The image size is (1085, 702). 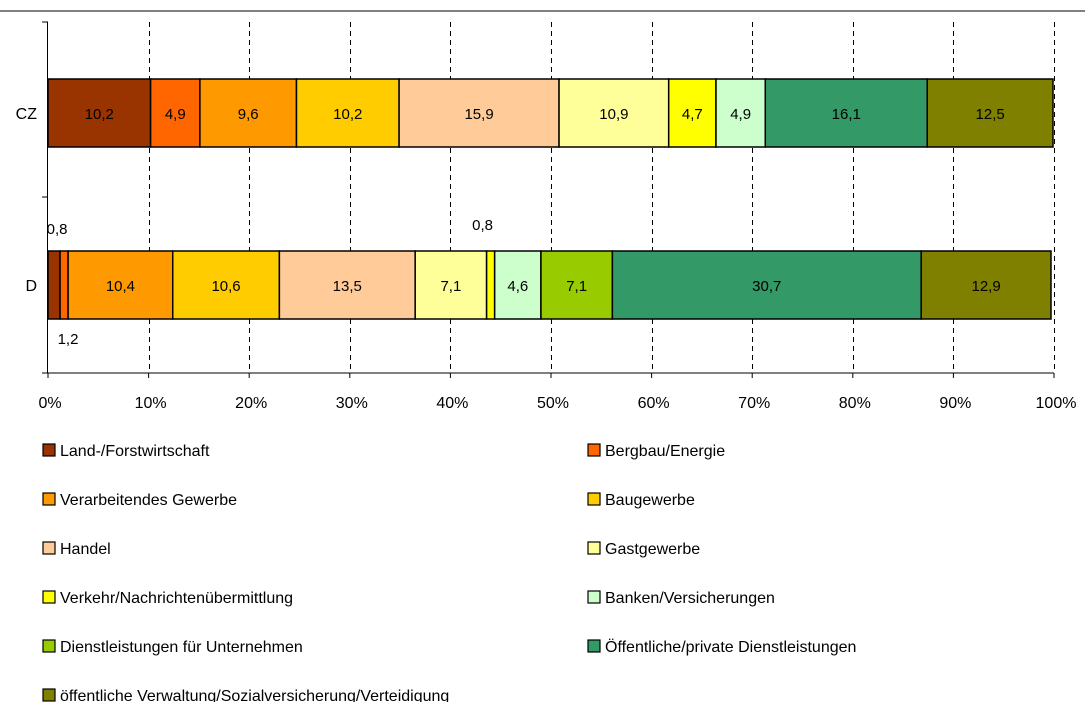 What do you see at coordinates (27, 114) in the screenshot?
I see `category-label: CZ` at bounding box center [27, 114].